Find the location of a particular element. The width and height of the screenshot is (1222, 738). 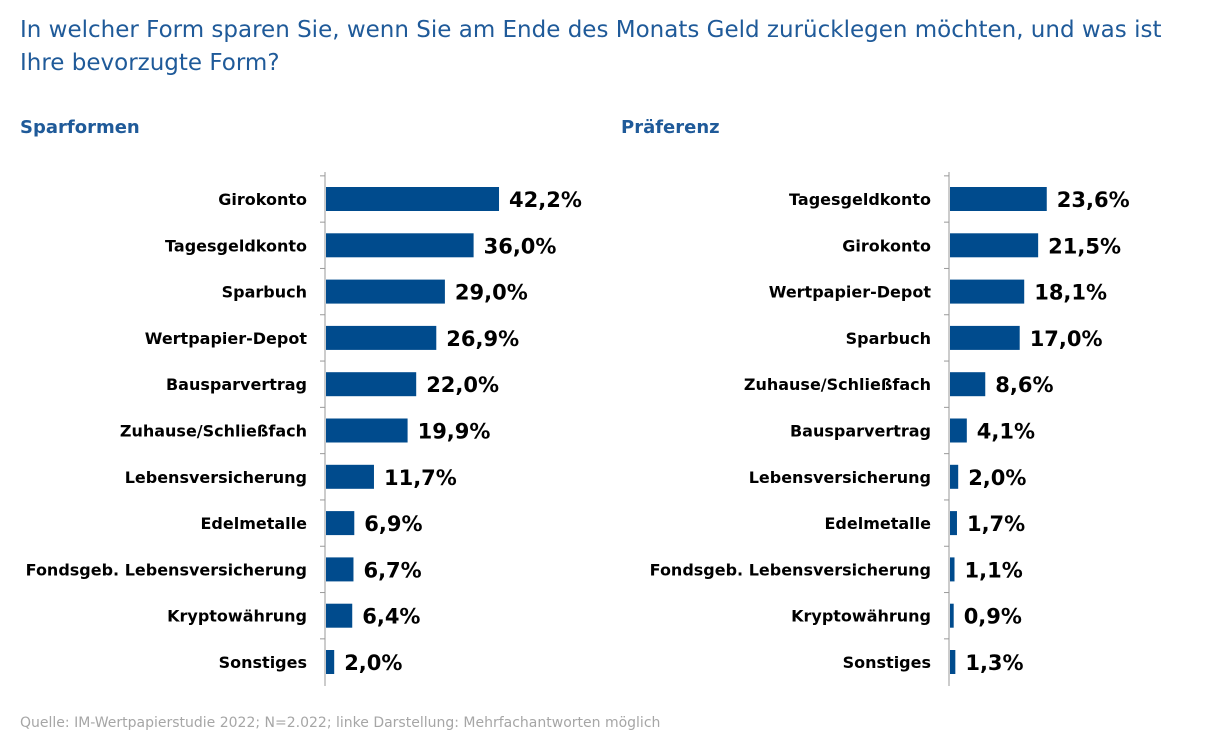

left-chart-value-label: 29,0% is located at coordinates (491, 293).